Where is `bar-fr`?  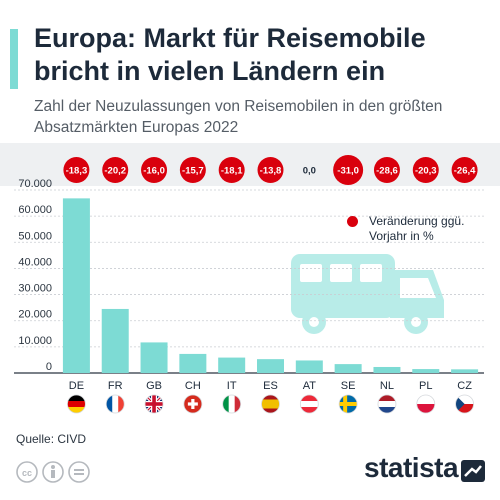
bar-fr is located at coordinates (115, 340).